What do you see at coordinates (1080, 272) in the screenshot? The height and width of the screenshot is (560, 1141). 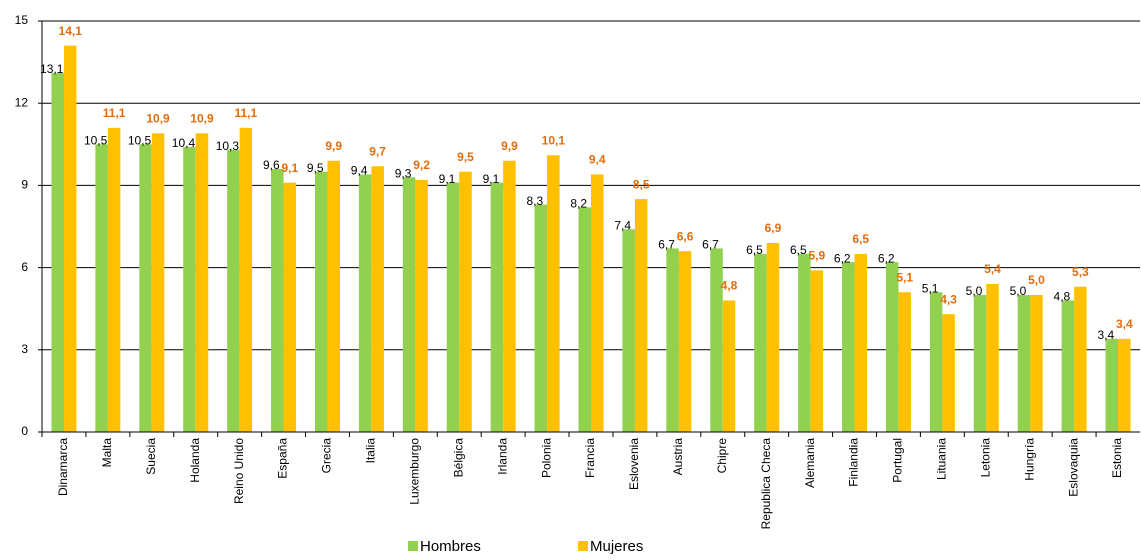 I see `value-label: 5,3` at bounding box center [1080, 272].